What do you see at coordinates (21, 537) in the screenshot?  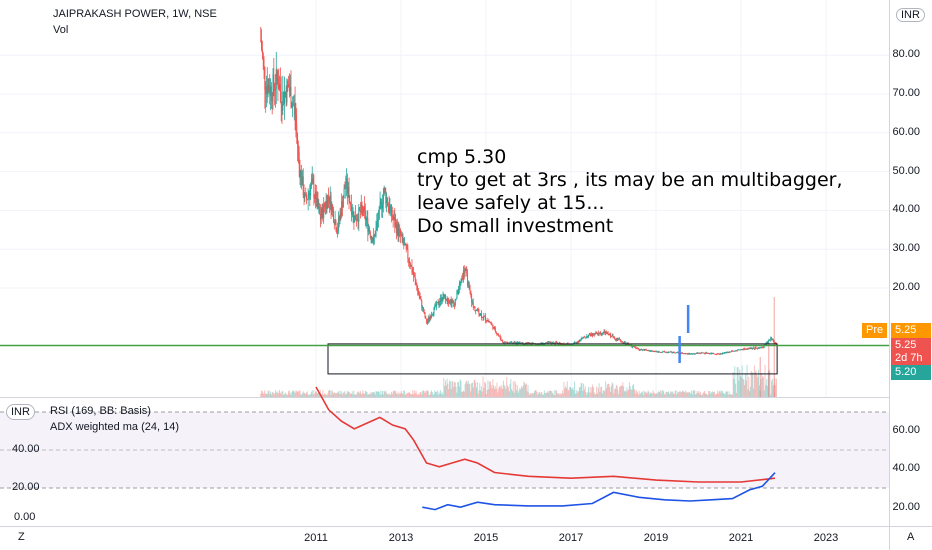 I see `zoom-toggle-button: Z` at bounding box center [21, 537].